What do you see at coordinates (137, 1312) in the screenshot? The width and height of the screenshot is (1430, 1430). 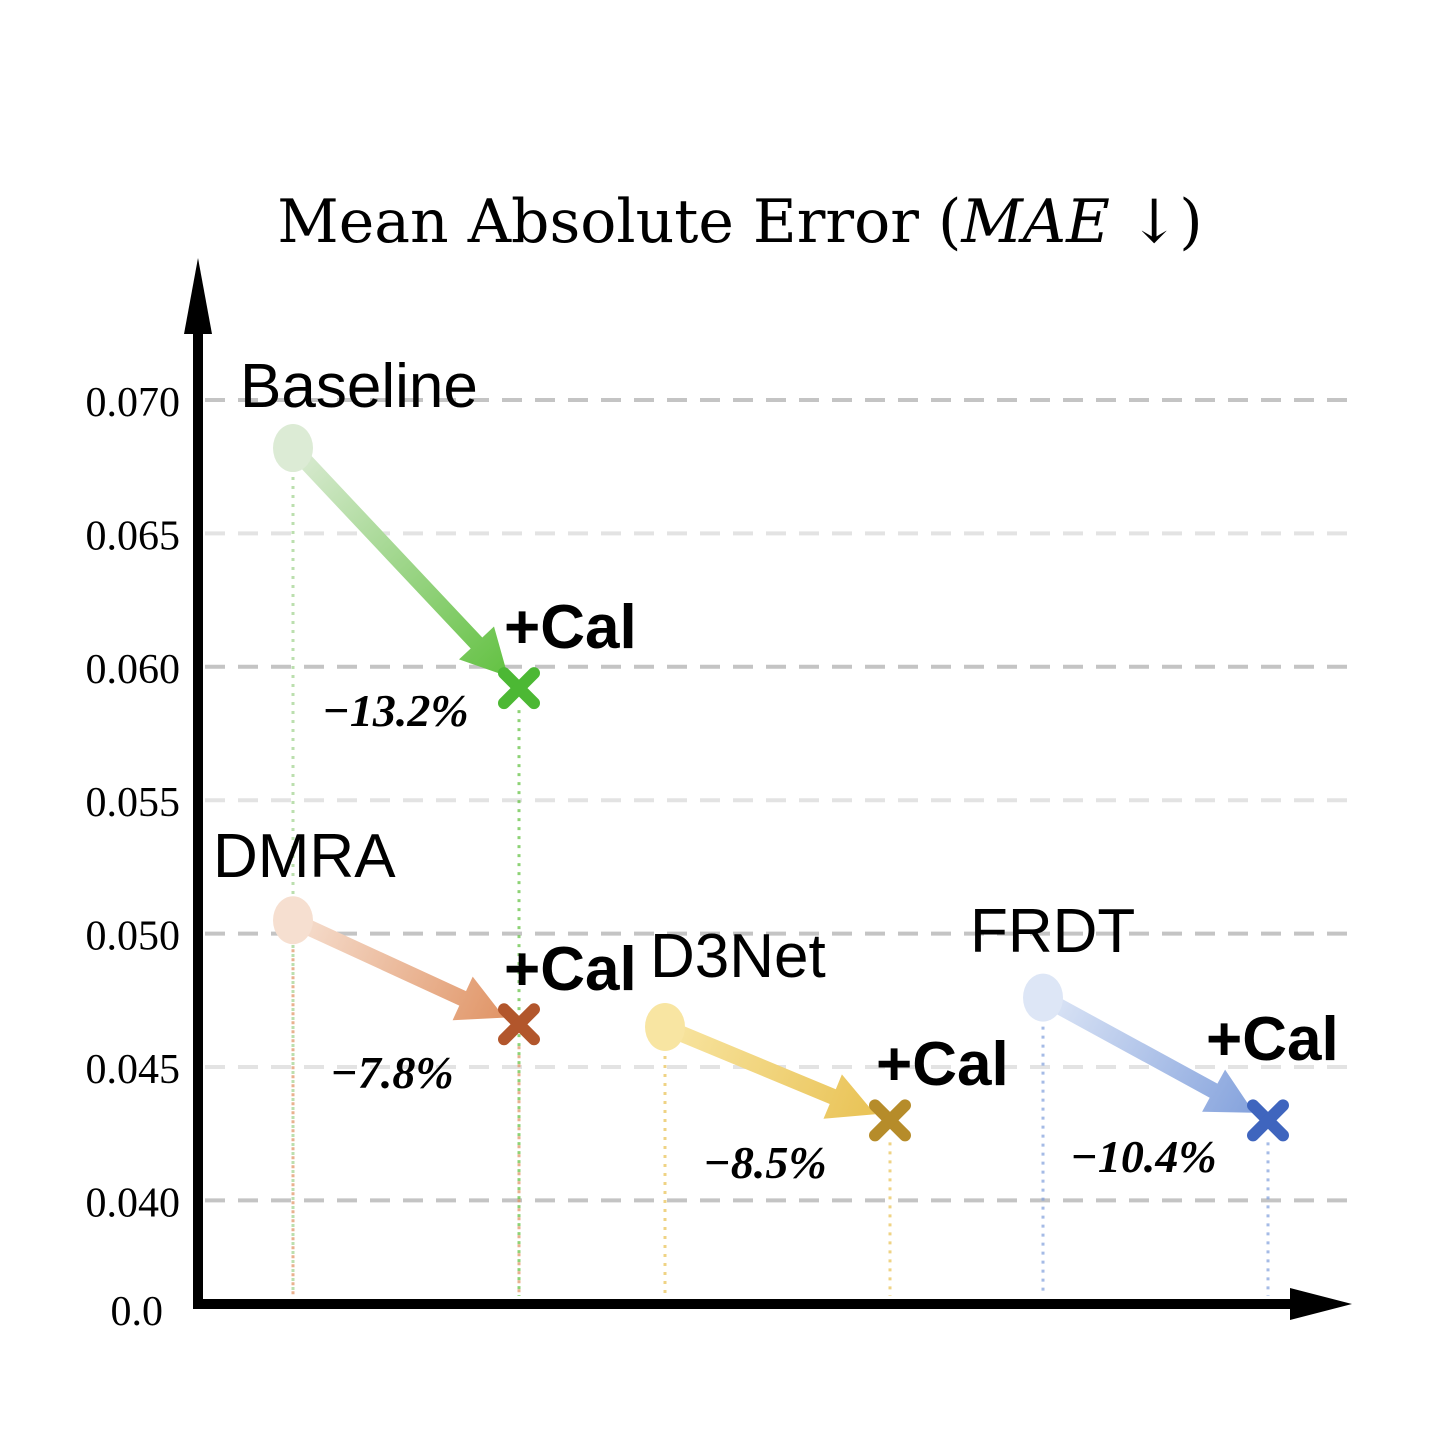 I see `y-tick-label: 0.0` at bounding box center [137, 1312].